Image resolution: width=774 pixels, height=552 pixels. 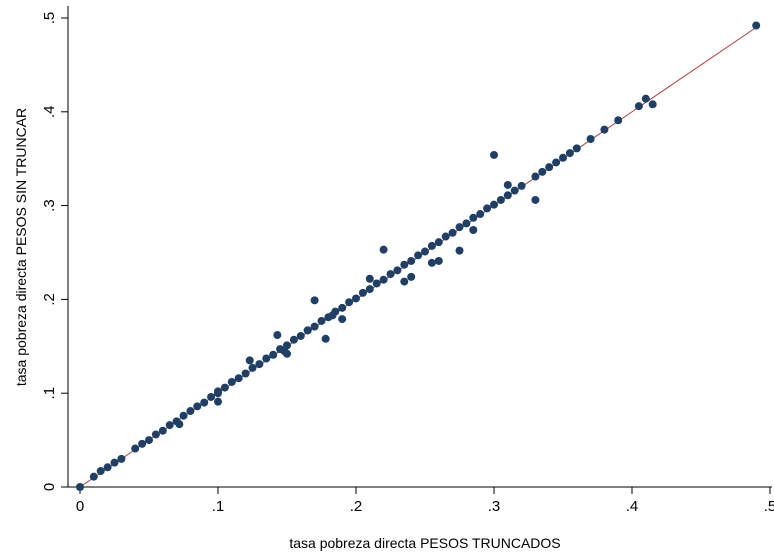 I want to click on x-axis-title: tasa pobreza directa PESOS TRUNCADOS, so click(x=424, y=543).